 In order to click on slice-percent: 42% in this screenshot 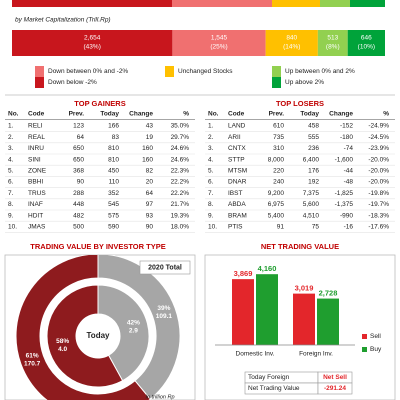, I will do `click(133, 323)`.